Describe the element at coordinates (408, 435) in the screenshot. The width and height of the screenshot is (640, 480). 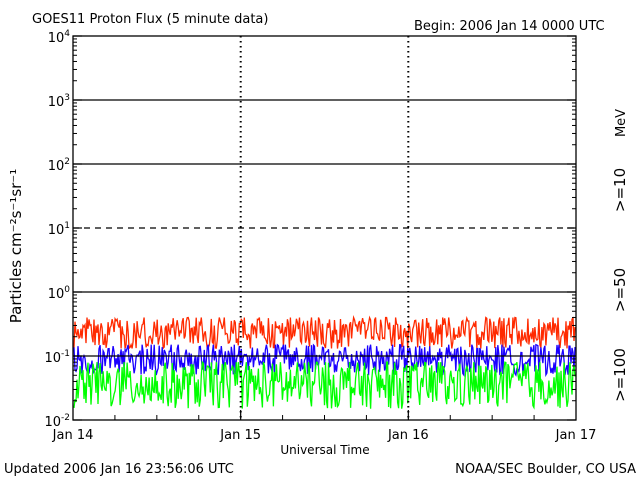
I see `x-tick-label: Jan 16` at that location.